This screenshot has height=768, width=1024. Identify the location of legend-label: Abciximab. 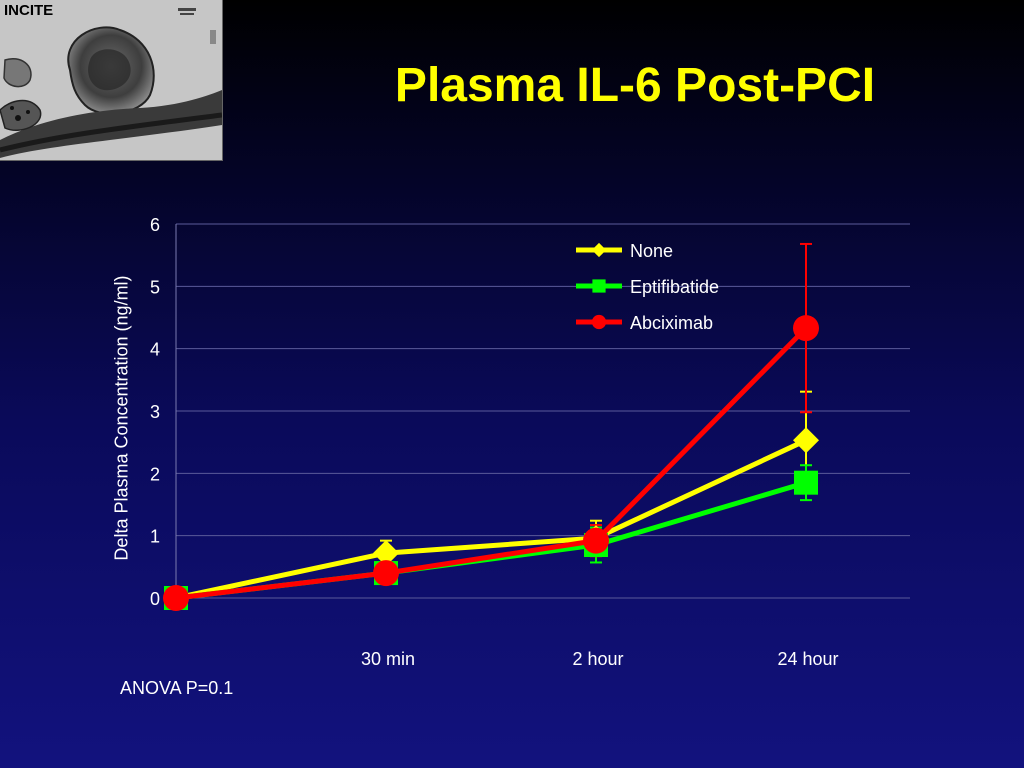
(671, 323).